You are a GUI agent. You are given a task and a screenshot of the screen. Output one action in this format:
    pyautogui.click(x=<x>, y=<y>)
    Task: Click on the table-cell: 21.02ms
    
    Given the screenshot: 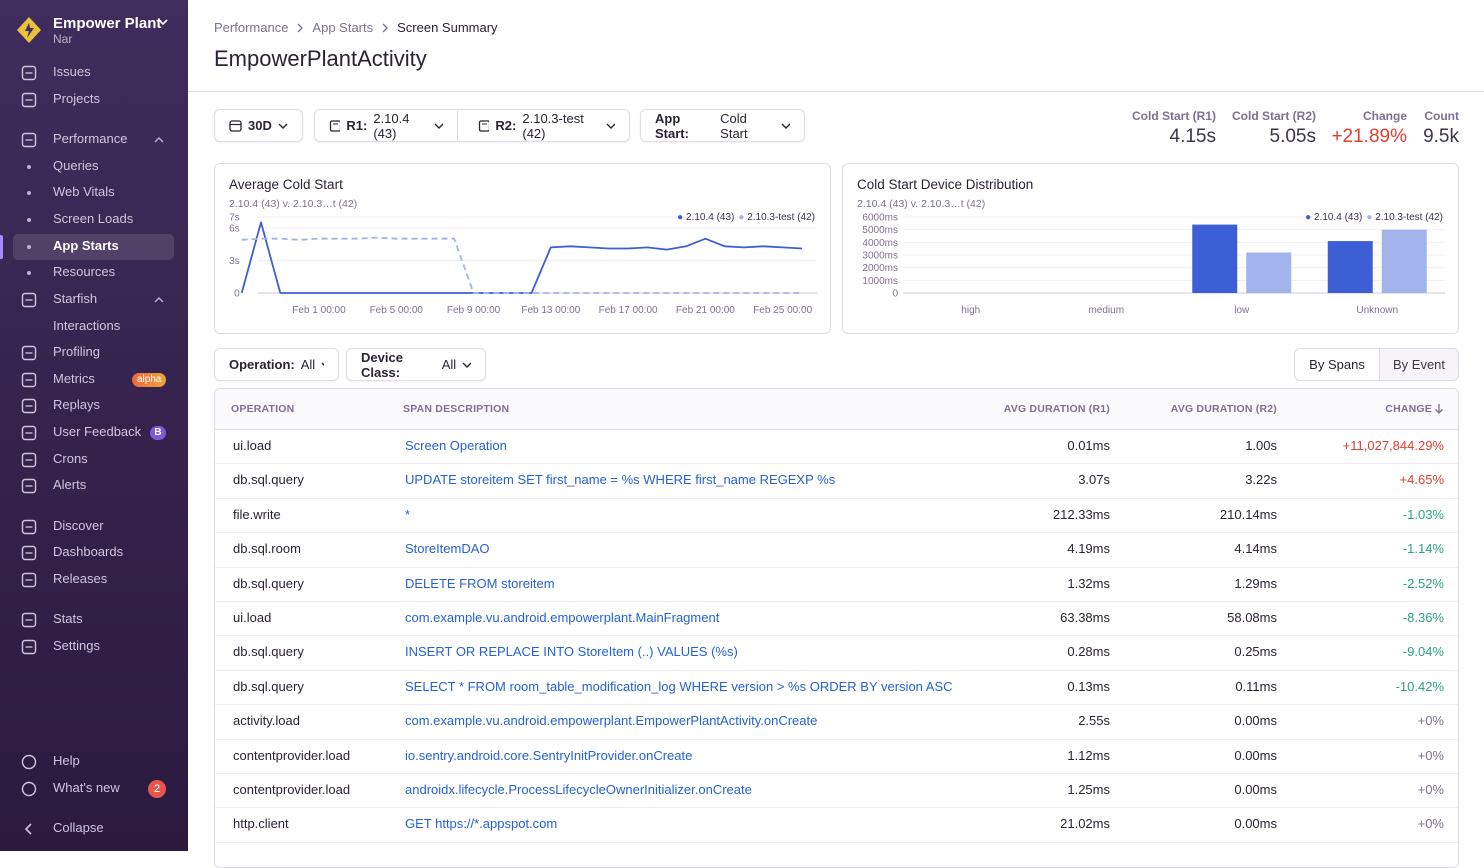 What is the action you would take?
    pyautogui.click(x=1085, y=824)
    